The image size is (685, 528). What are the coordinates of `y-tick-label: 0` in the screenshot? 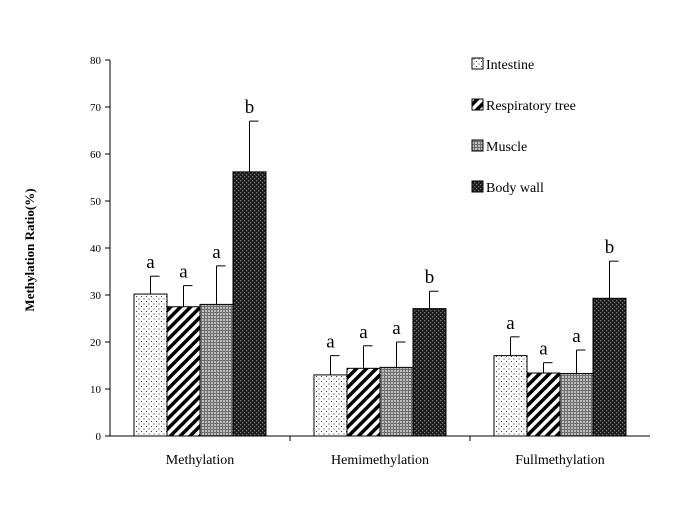 It's located at (99, 437).